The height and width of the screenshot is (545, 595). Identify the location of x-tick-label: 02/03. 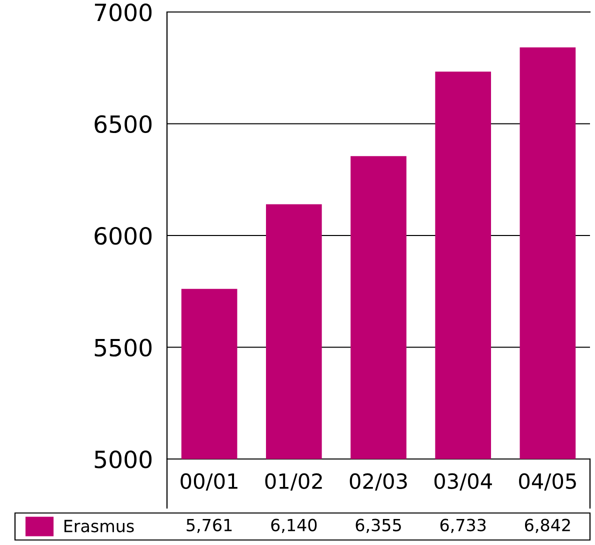
(378, 482).